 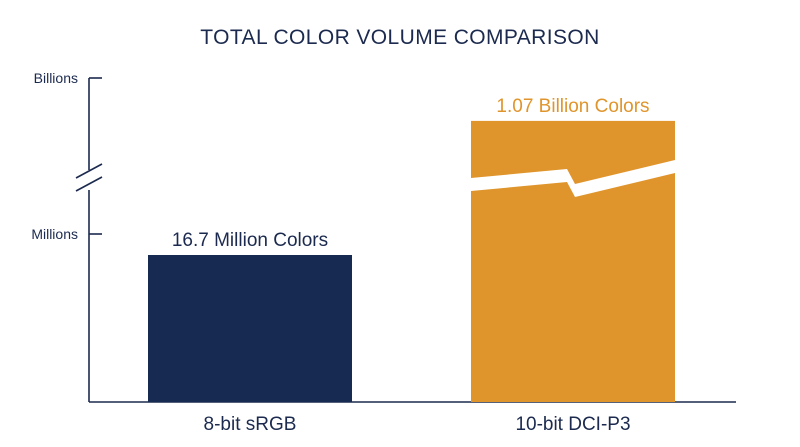 What do you see at coordinates (66, 156) in the screenshot?
I see `y-ticks: Billions Millions` at bounding box center [66, 156].